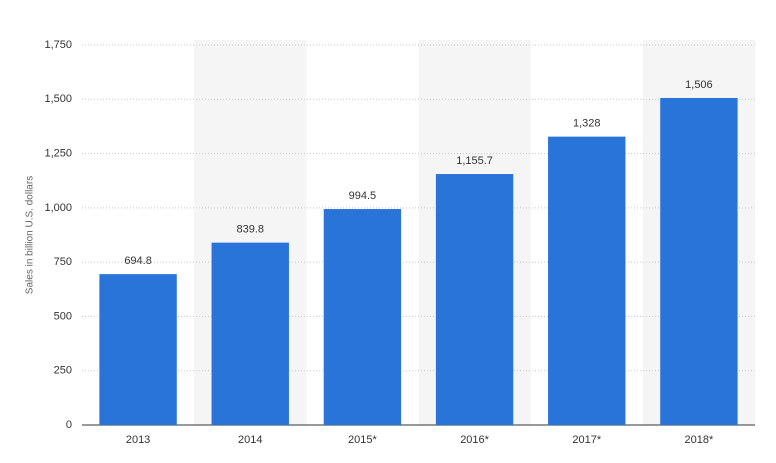 This screenshot has height=463, width=776. Describe the element at coordinates (587, 124) in the screenshot. I see `value-label: 1,328` at that location.